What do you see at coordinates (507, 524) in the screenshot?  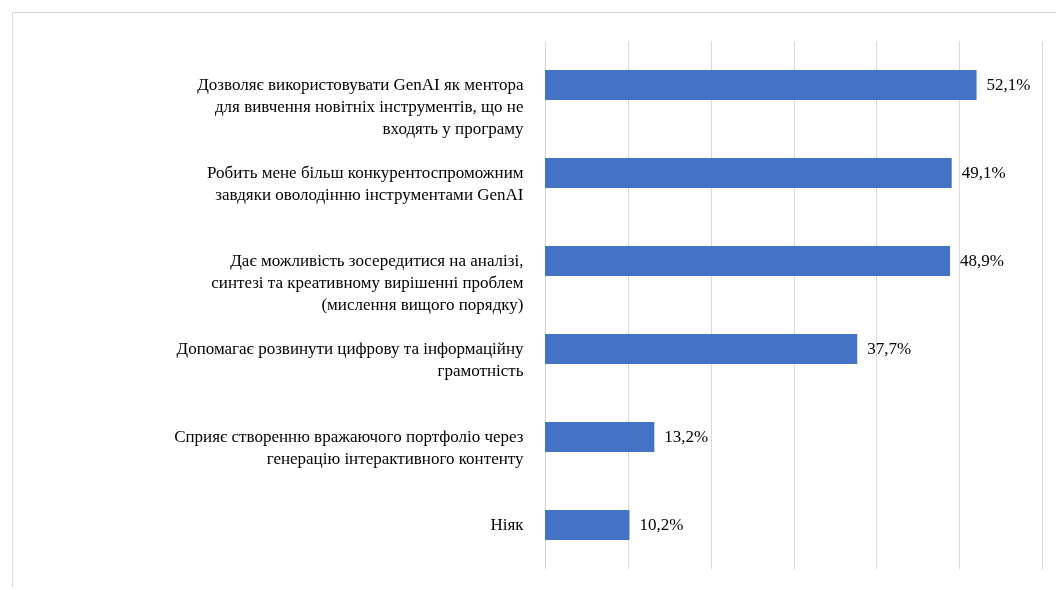 I see `y-tick-label: Ніяк` at bounding box center [507, 524].